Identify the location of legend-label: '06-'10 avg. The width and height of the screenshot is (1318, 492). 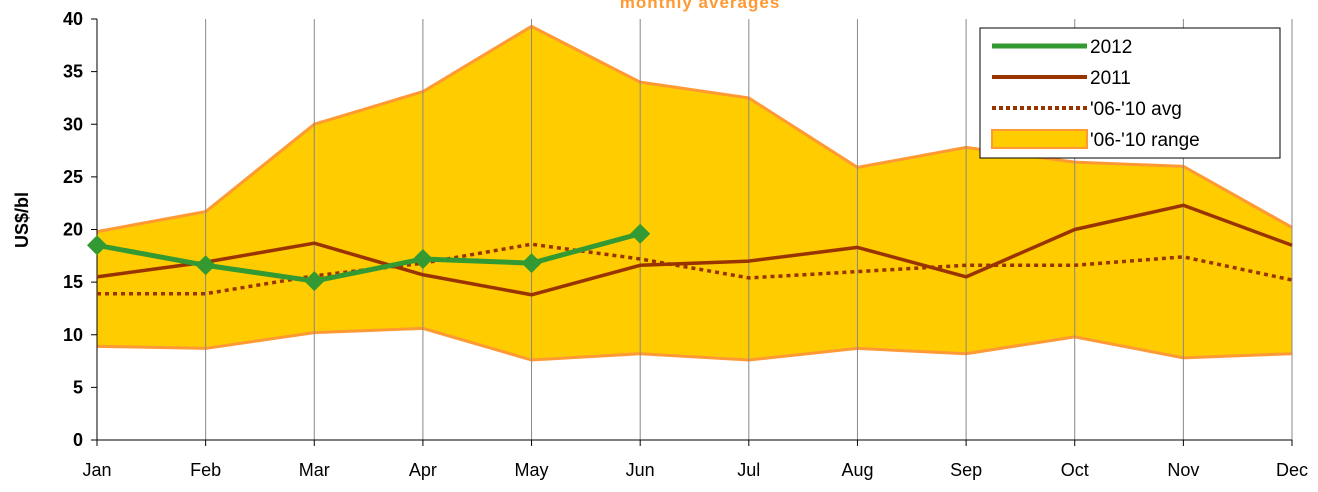
(1136, 109).